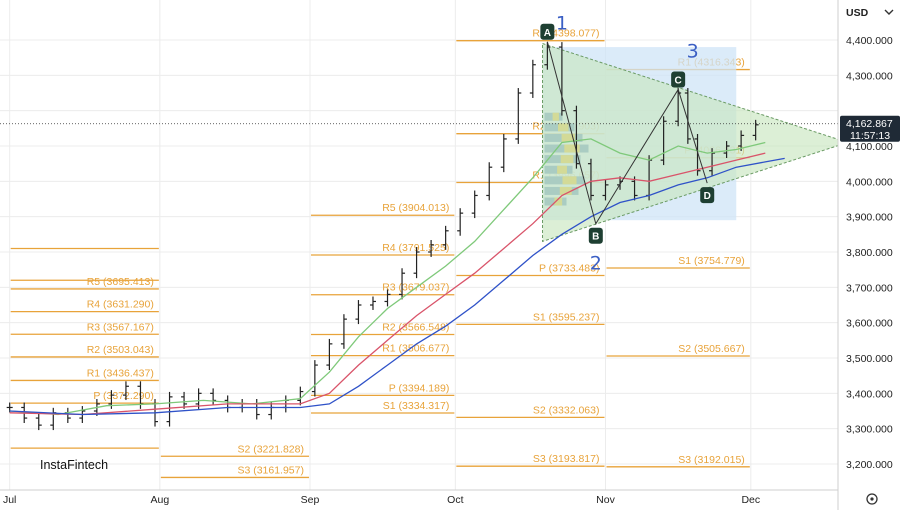 This screenshot has height=510, width=900. Describe the element at coordinates (627, 133) in the screenshot. I see `wave-path` at that location.